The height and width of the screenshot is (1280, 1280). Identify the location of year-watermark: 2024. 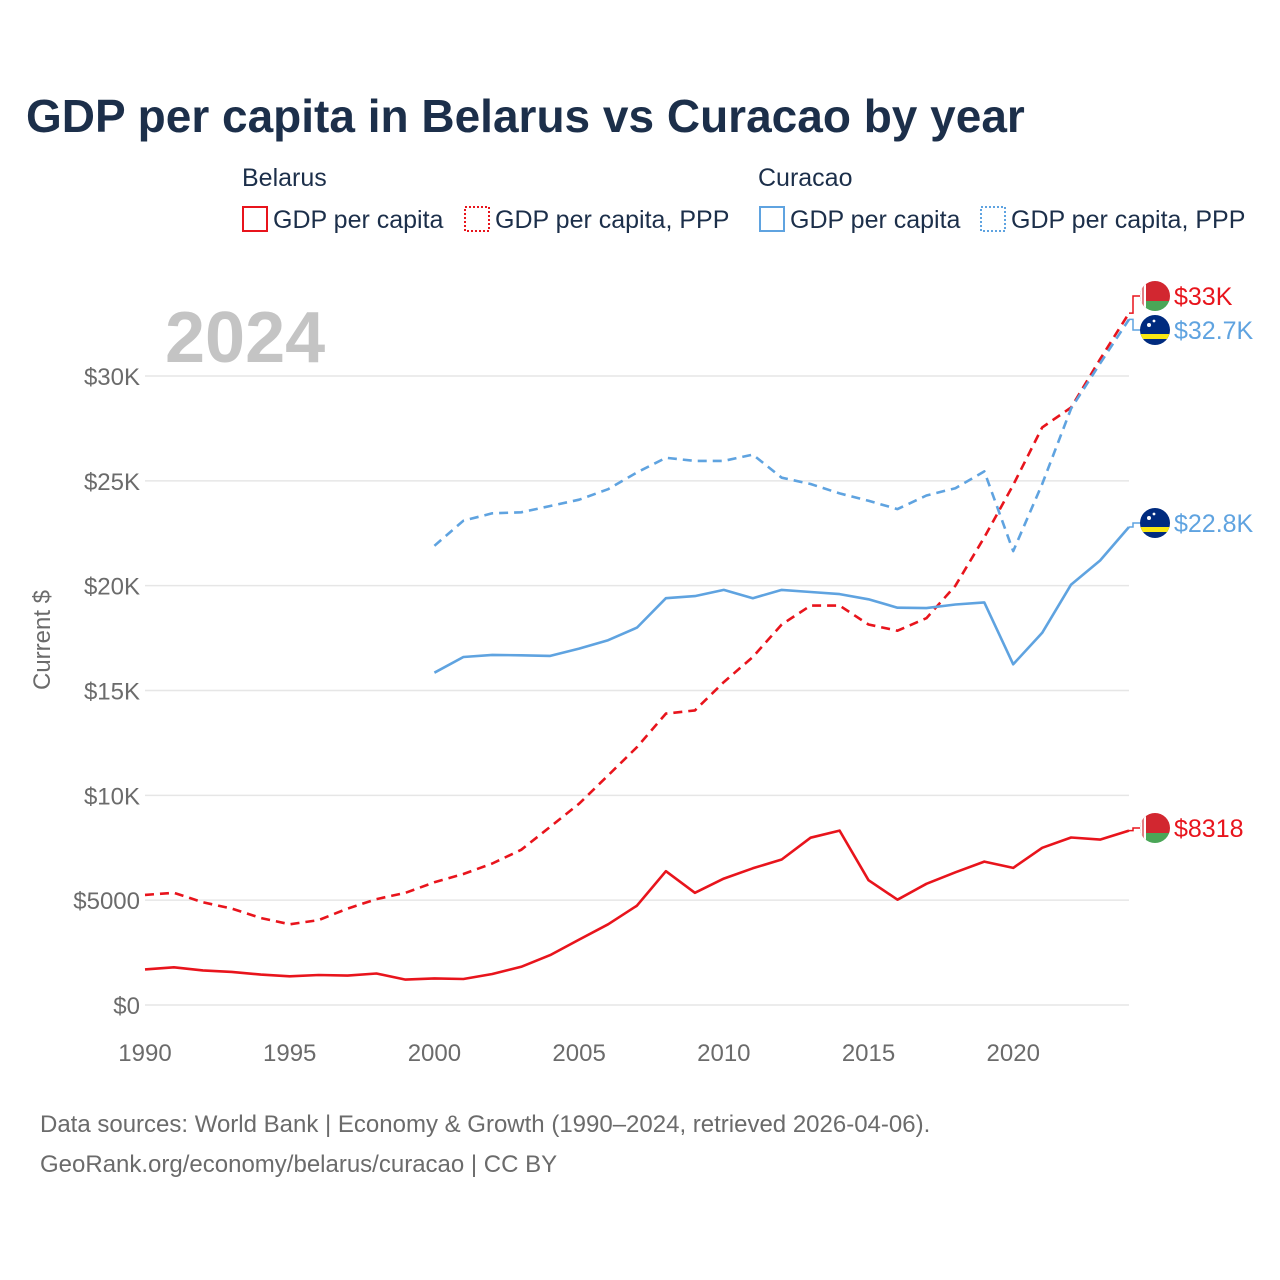
(245, 338).